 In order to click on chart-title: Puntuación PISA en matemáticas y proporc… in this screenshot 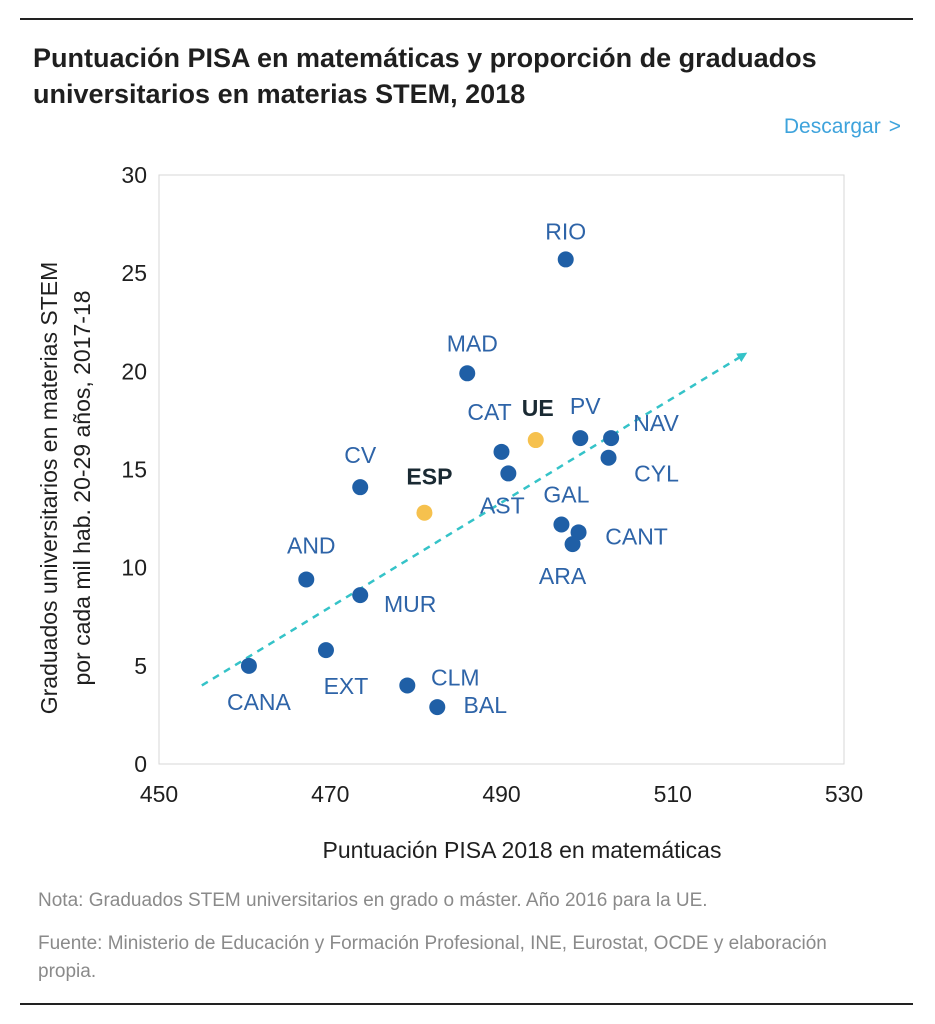, I will do `click(425, 76)`.